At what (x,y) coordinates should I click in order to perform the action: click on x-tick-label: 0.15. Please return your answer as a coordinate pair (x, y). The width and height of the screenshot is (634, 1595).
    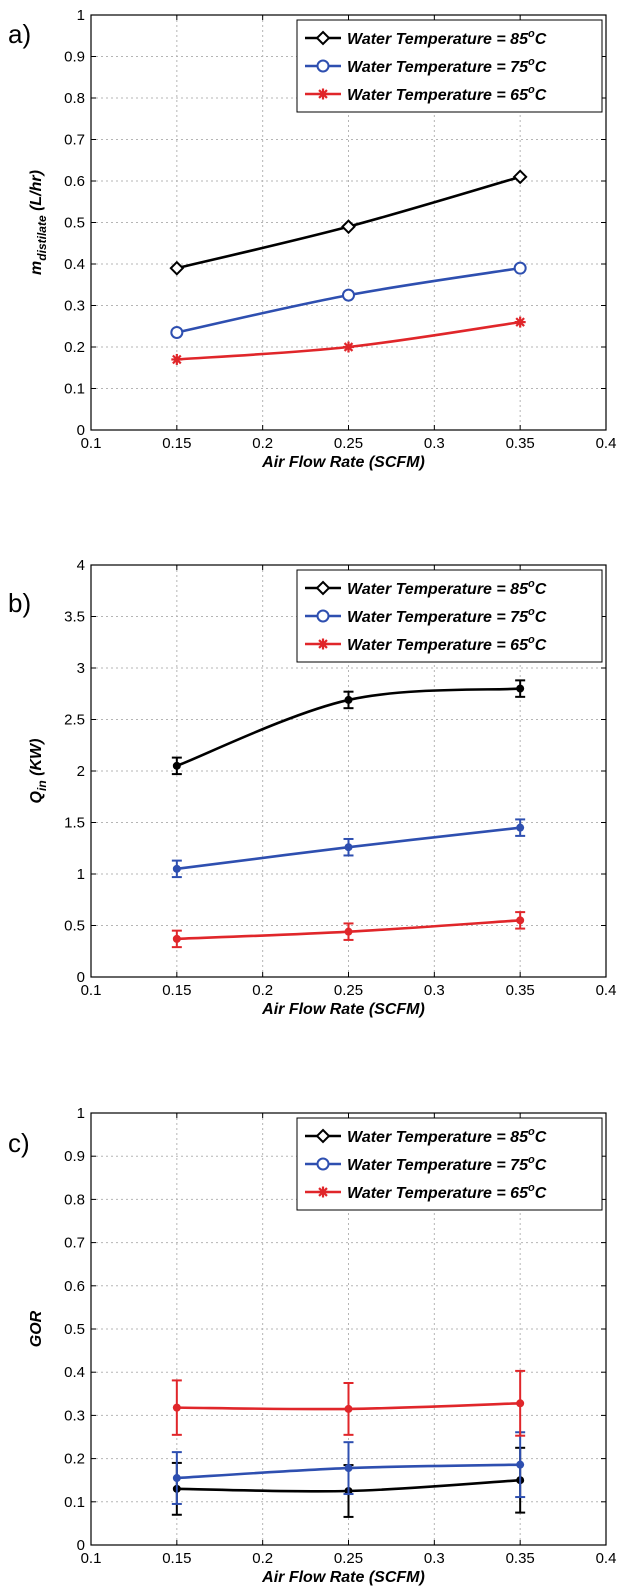
    Looking at the image, I should click on (176, 1558).